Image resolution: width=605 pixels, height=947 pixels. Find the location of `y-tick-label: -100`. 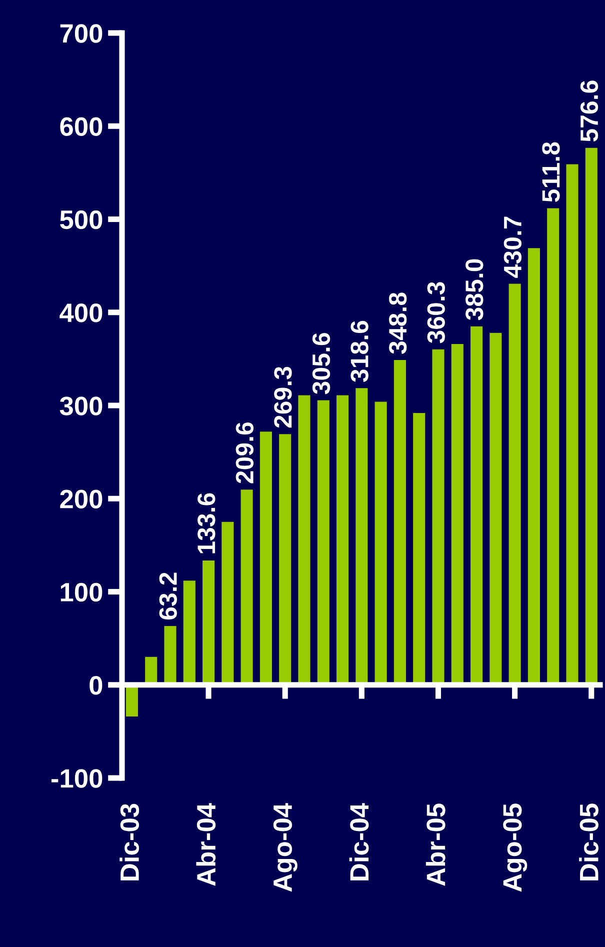

y-tick-label: -100 is located at coordinates (76, 778).